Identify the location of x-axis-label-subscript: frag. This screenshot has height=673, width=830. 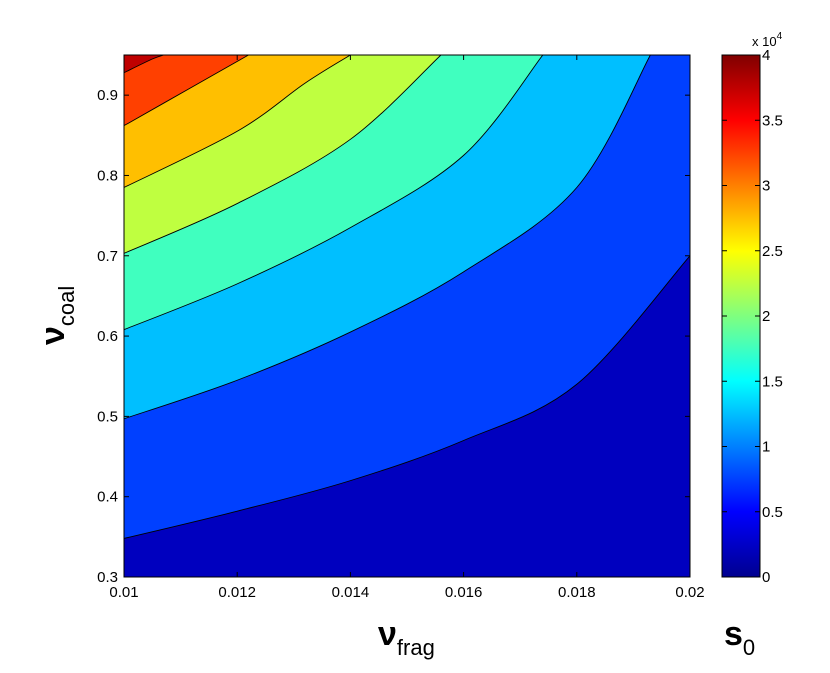
(416, 647).